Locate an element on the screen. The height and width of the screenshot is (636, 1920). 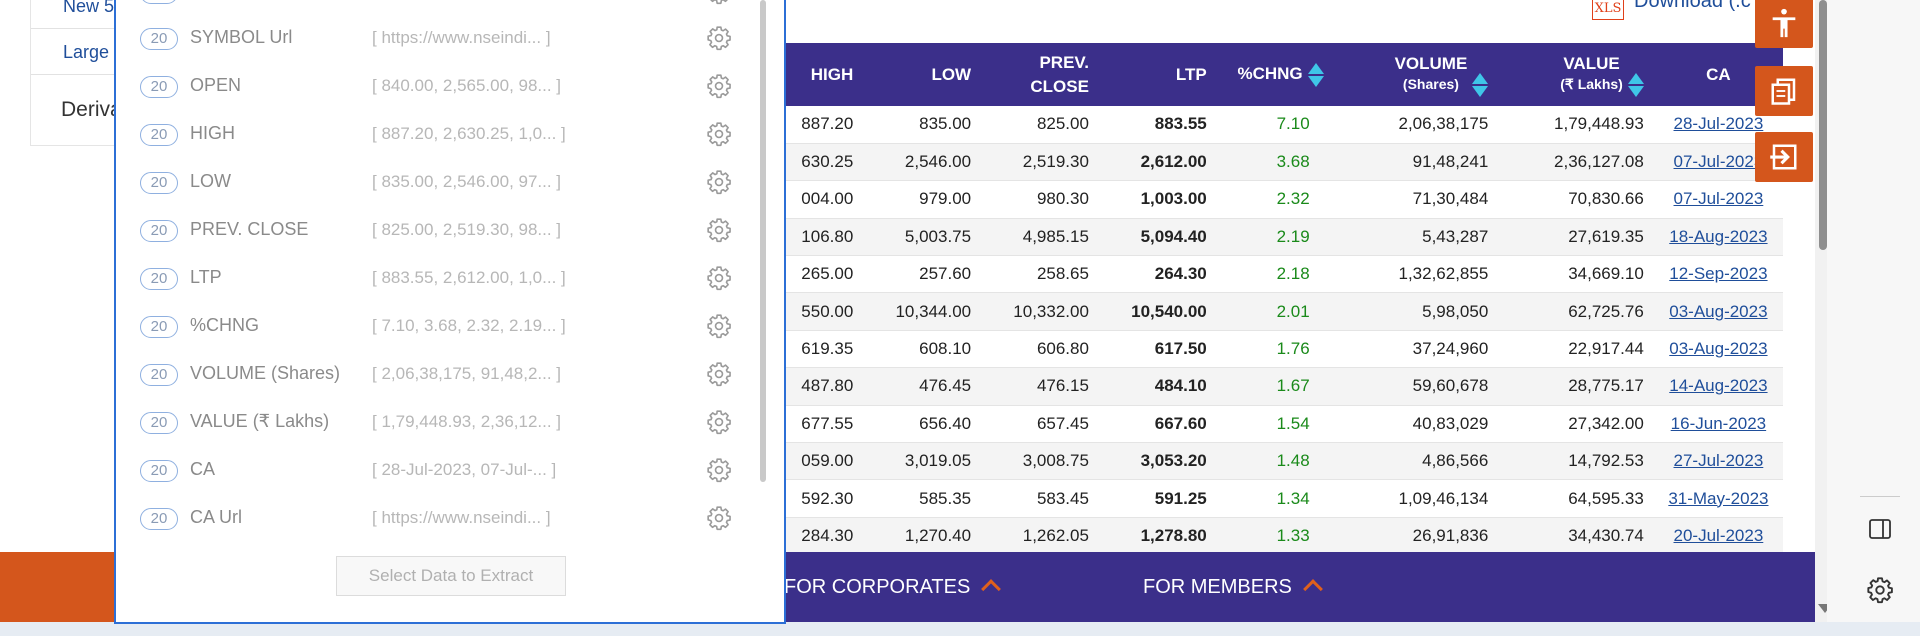
menu-link-large: Large is located at coordinates (86, 52).